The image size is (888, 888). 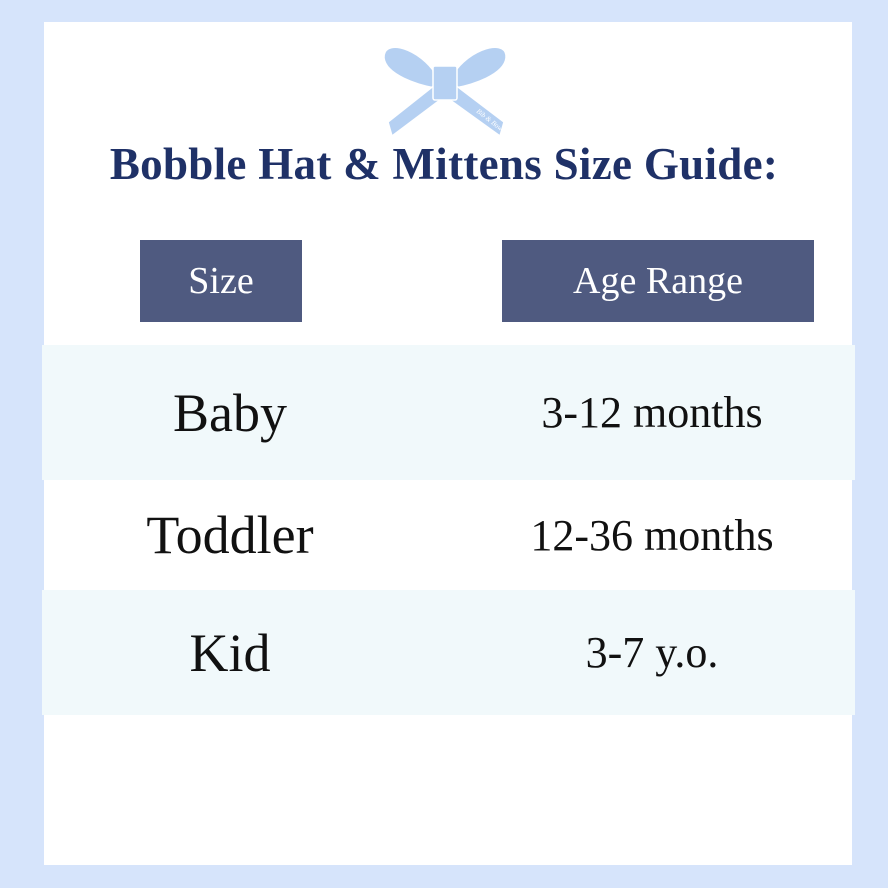 What do you see at coordinates (445, 92) in the screenshot?
I see `bow-logo-icon: Bib & Bows` at bounding box center [445, 92].